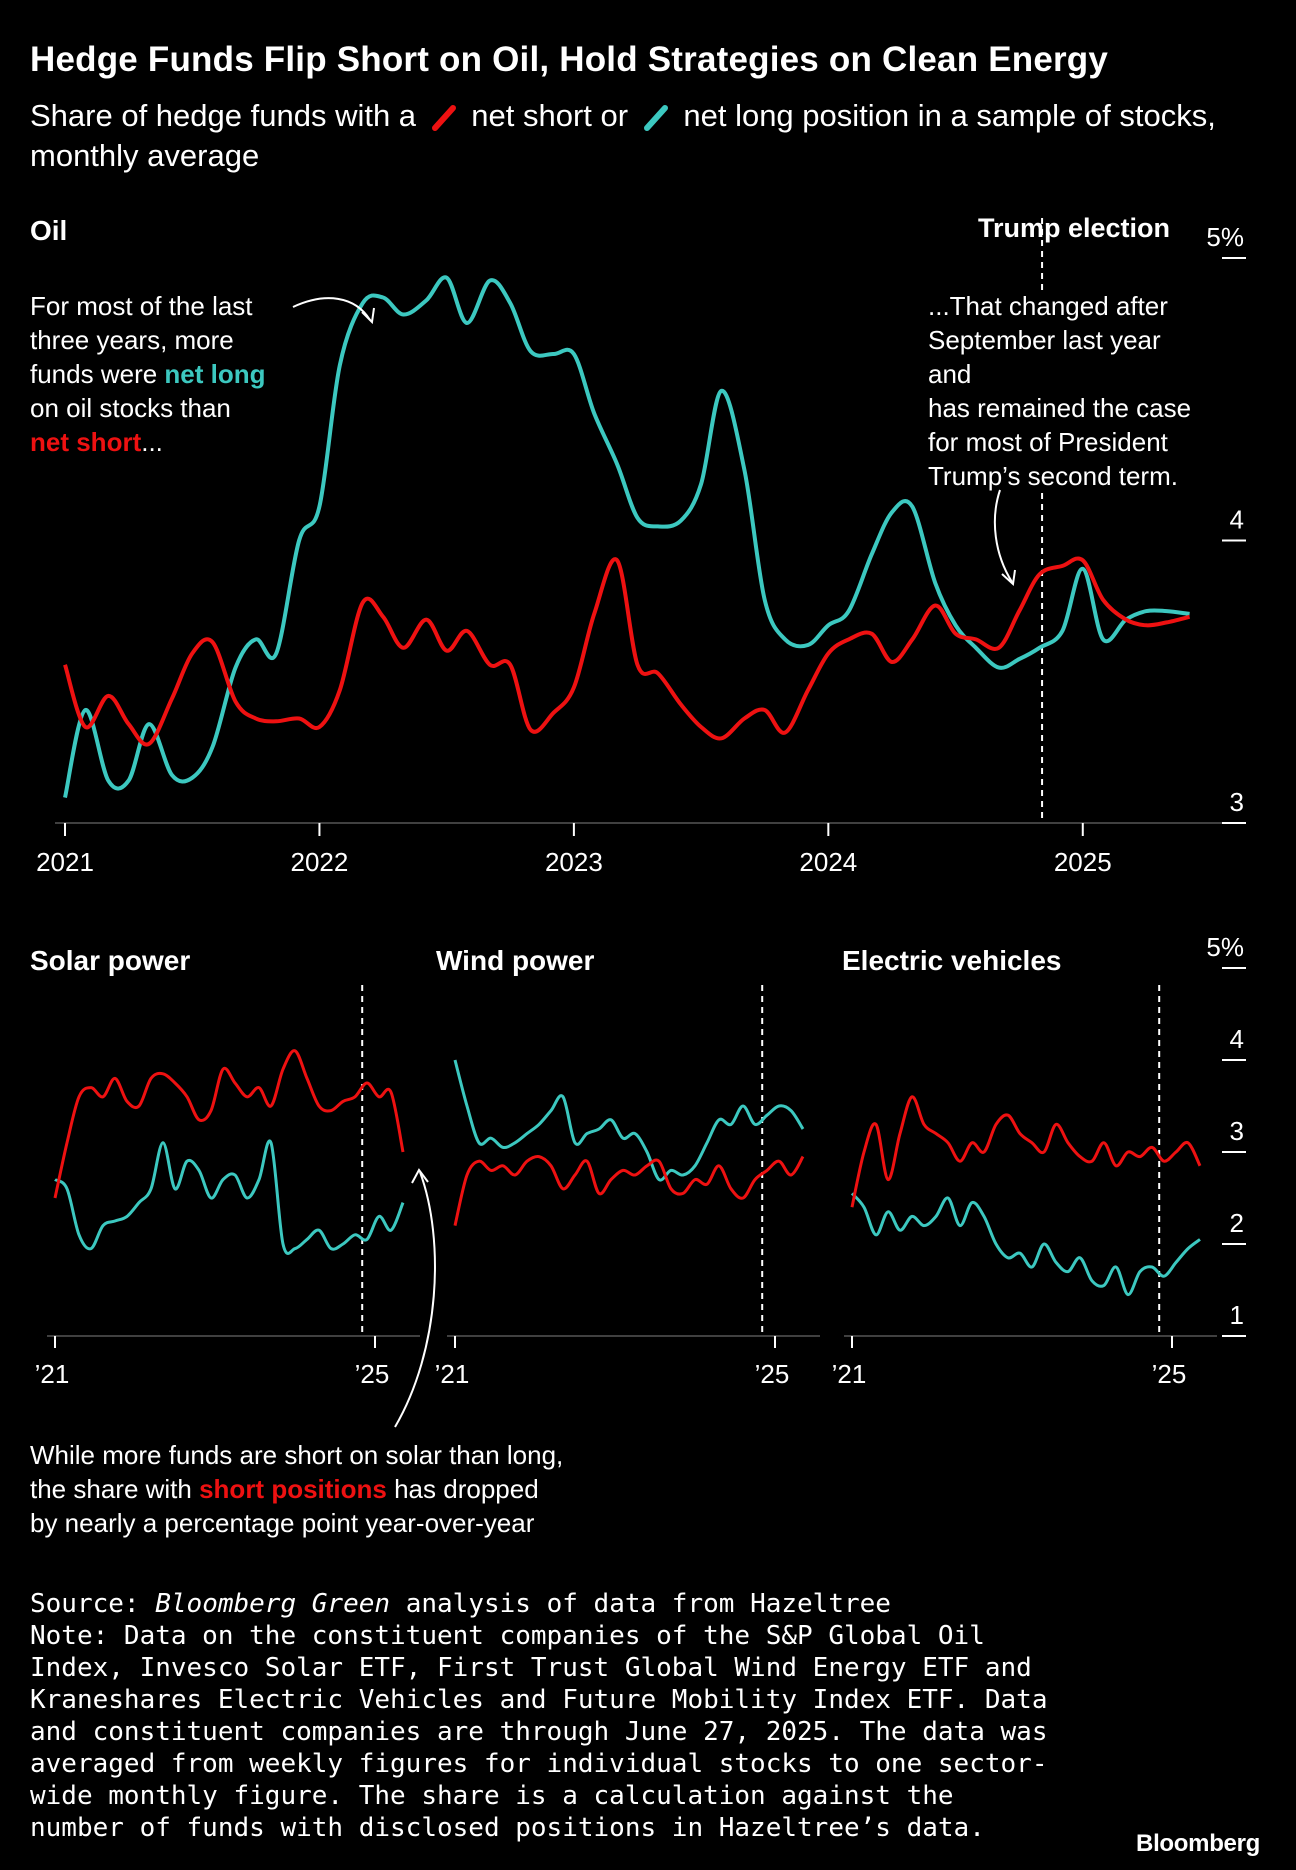 Image resolution: width=1296 pixels, height=1870 pixels. I want to click on ev-x-tick-label: ’25, so click(1169, 1374).